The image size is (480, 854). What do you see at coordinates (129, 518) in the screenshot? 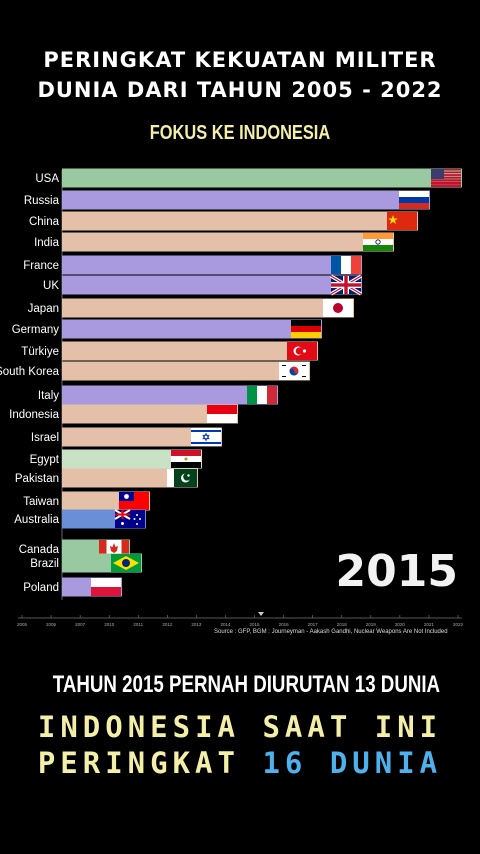
I see `australia-flag-icon` at bounding box center [129, 518].